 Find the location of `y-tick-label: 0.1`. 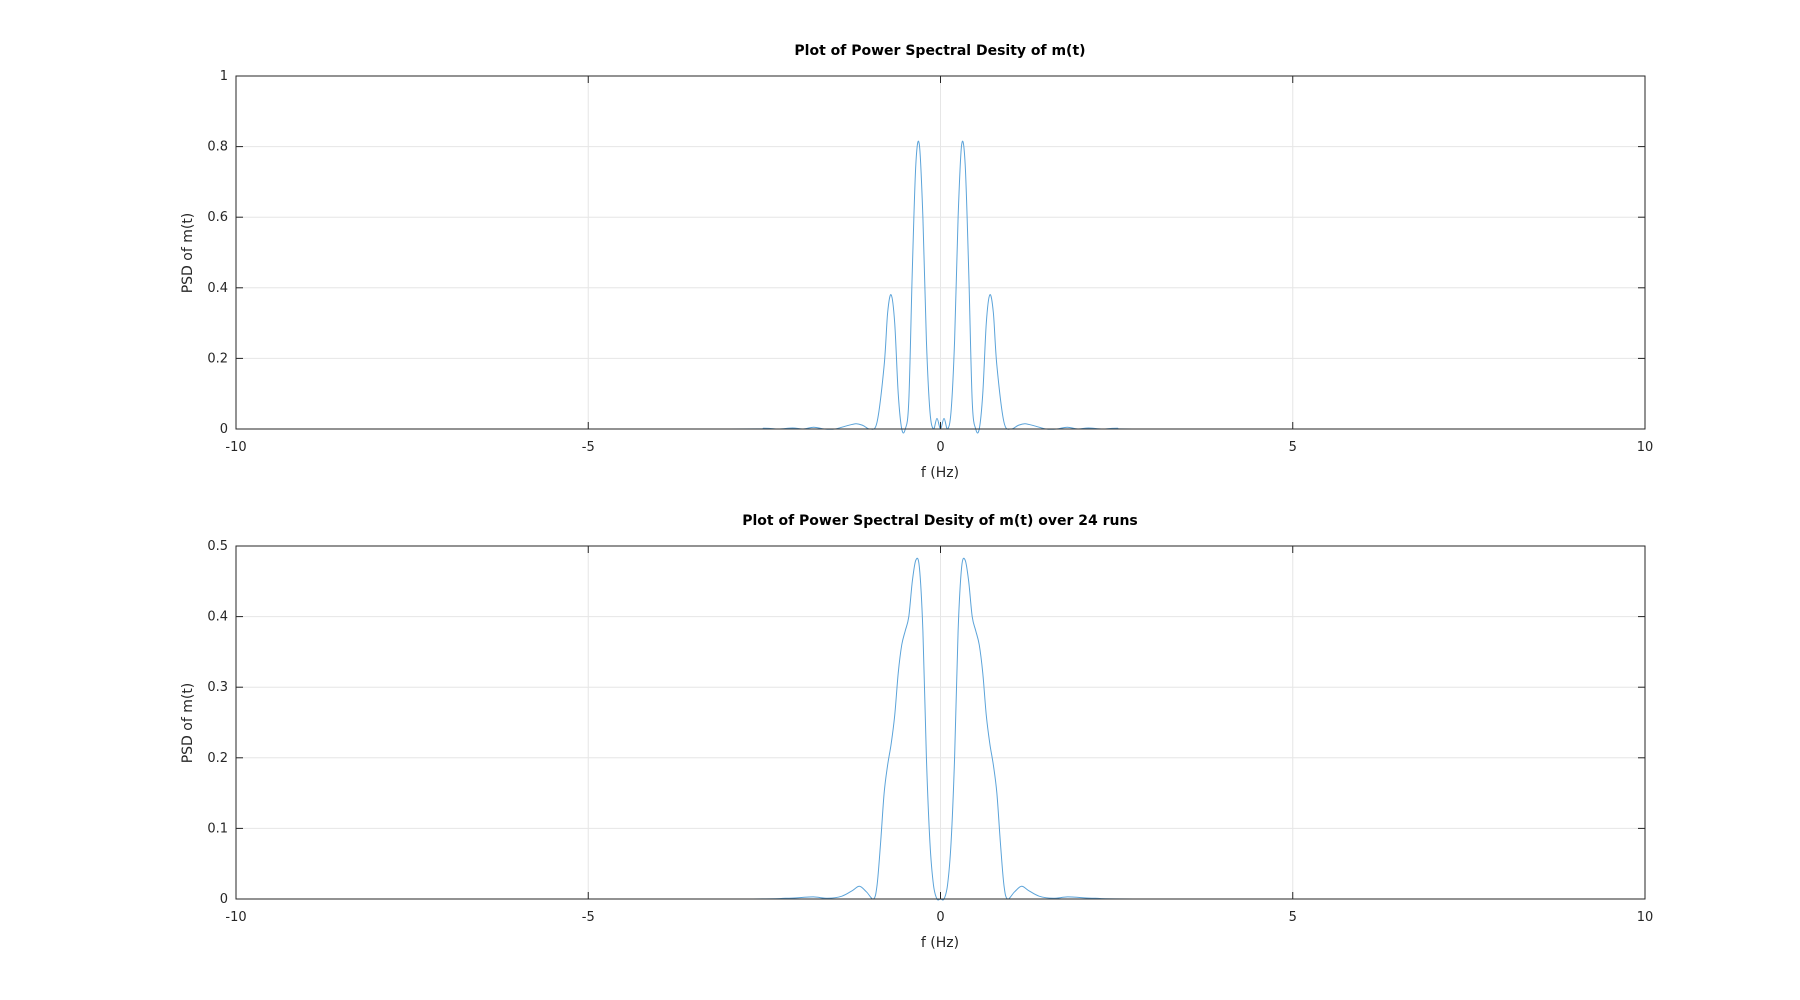

y-tick-label: 0.1 is located at coordinates (217, 828).